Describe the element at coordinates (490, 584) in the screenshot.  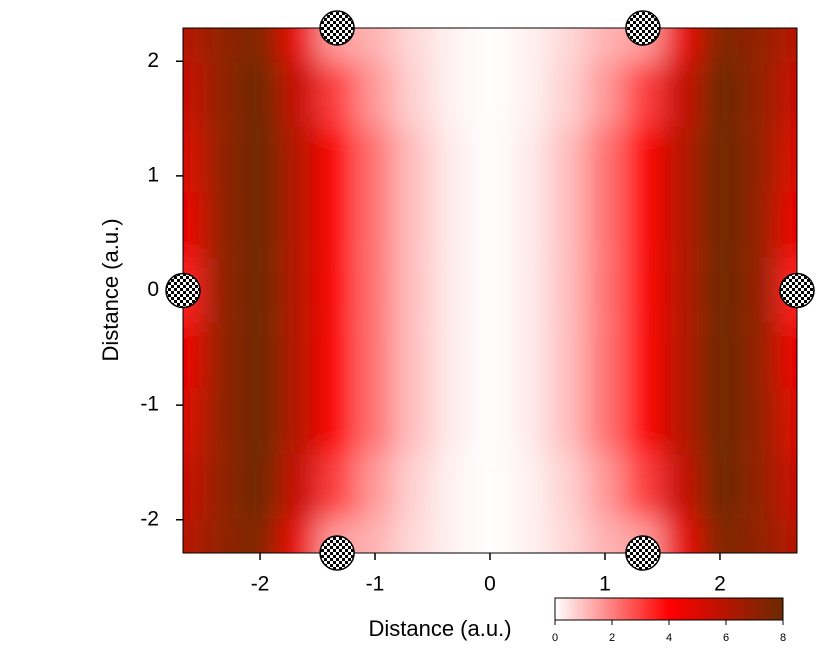
I see `x-tick-label: 0` at that location.